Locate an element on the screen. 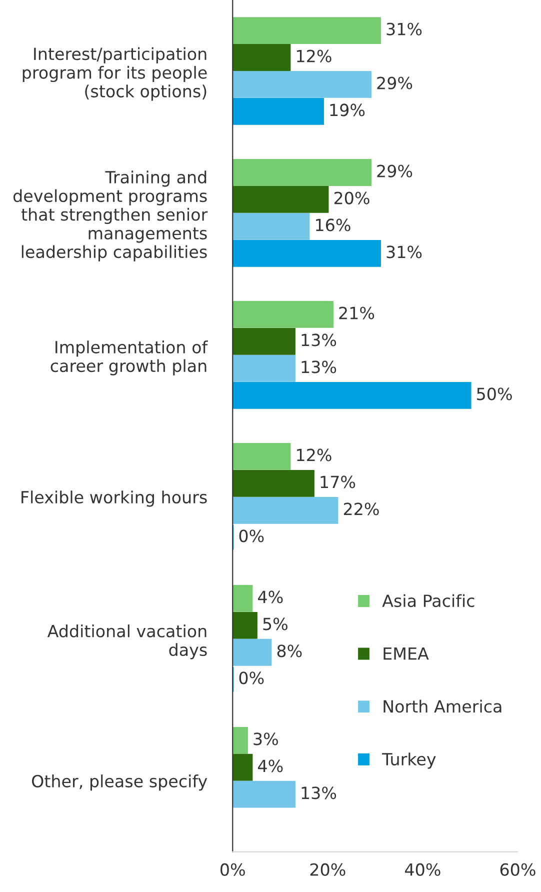 This screenshot has width=541, height=892. legend-label: Turkey is located at coordinates (409, 760).